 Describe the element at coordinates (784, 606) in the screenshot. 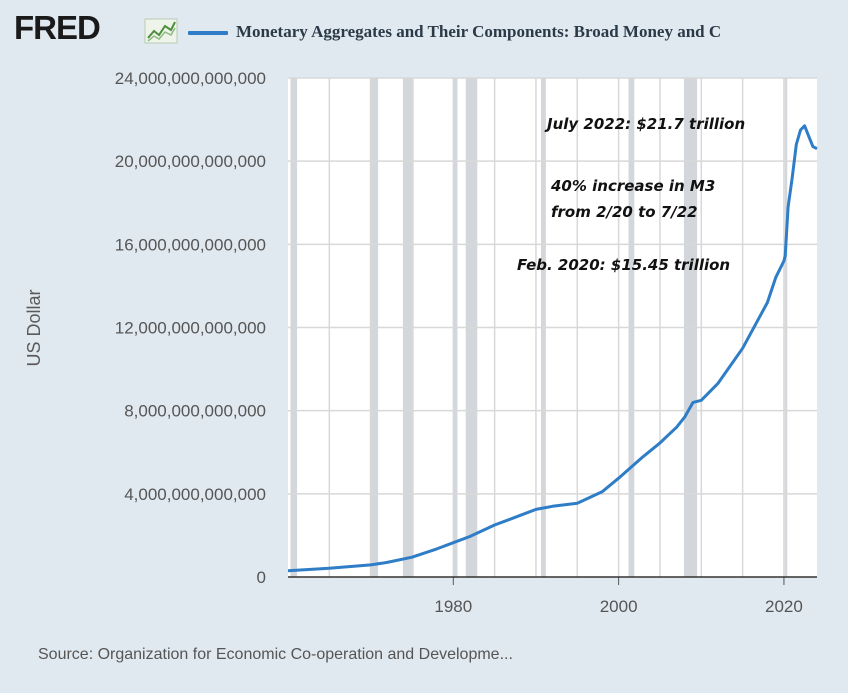

I see `x-tick-label: 2020` at that location.